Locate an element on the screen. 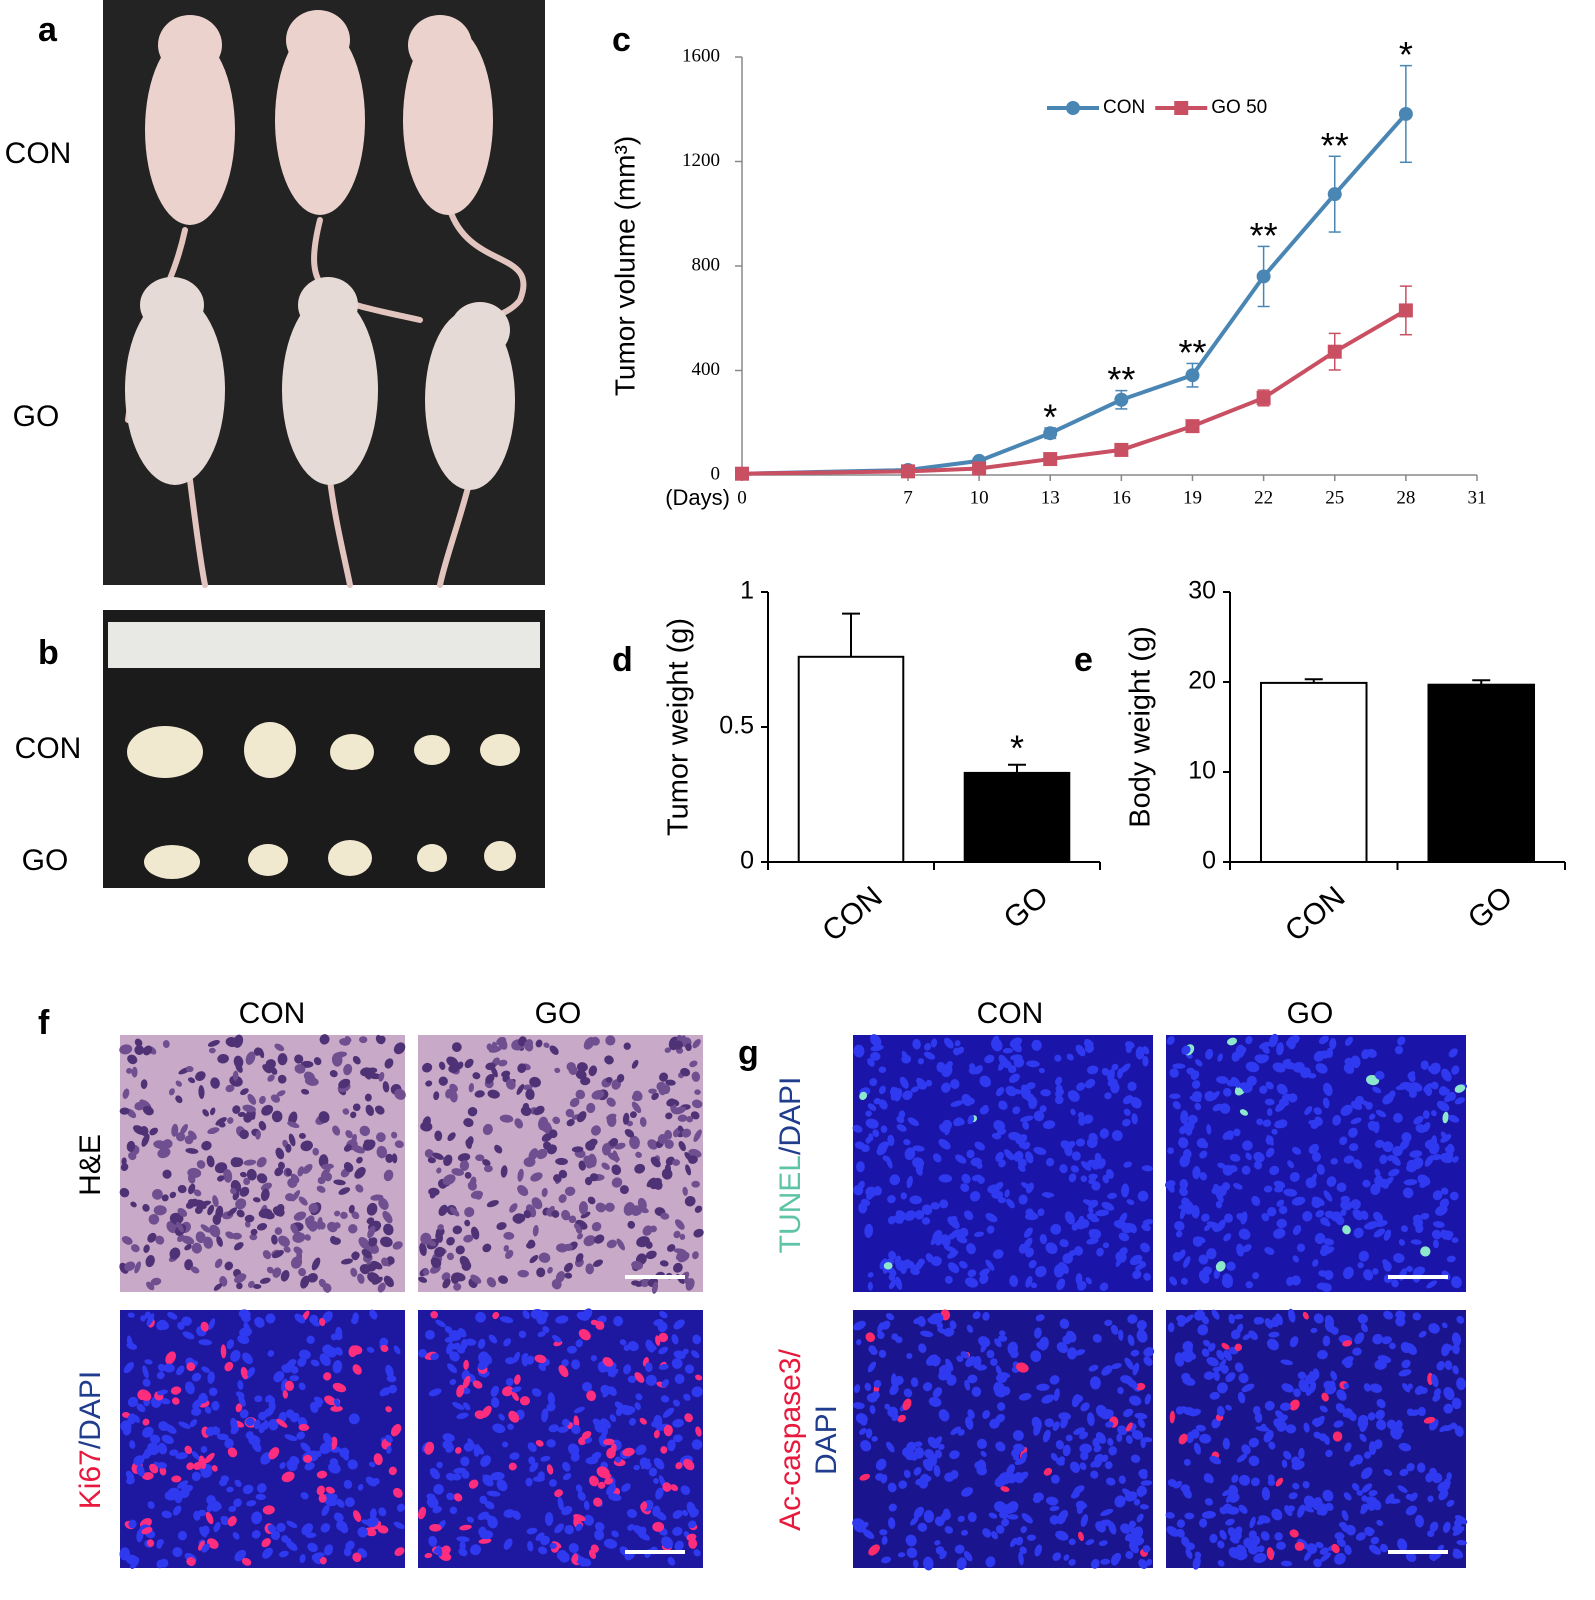 This screenshot has width=1595, height=1600. x-tick-label: 28 is located at coordinates (1405, 497).